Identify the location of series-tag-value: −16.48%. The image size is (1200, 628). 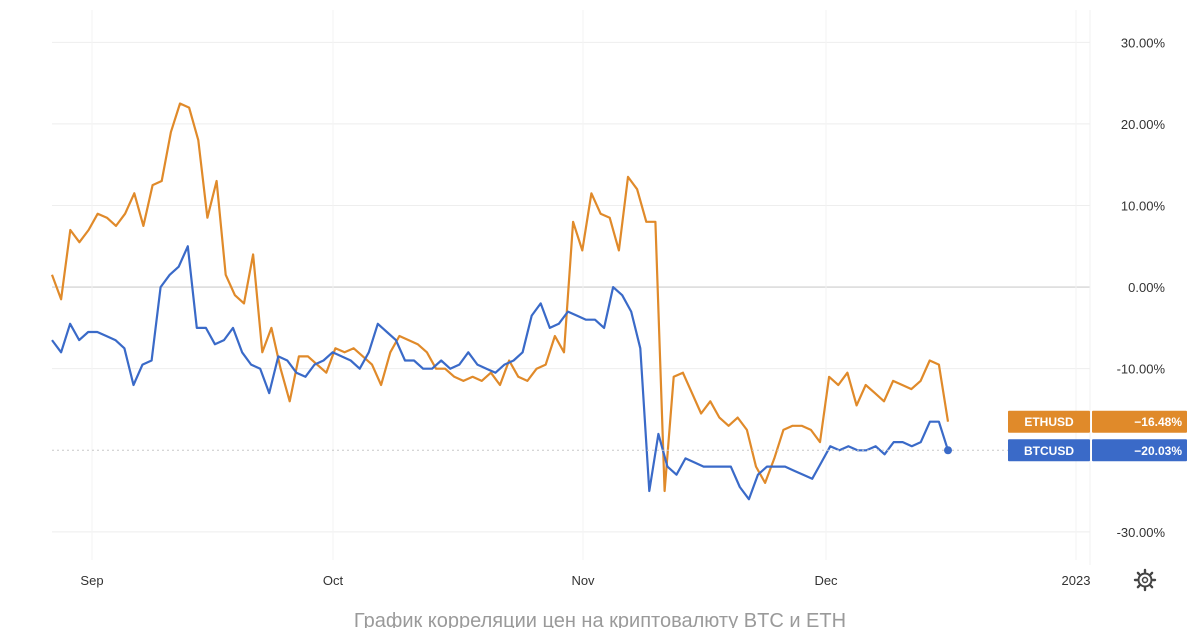
(1158, 422).